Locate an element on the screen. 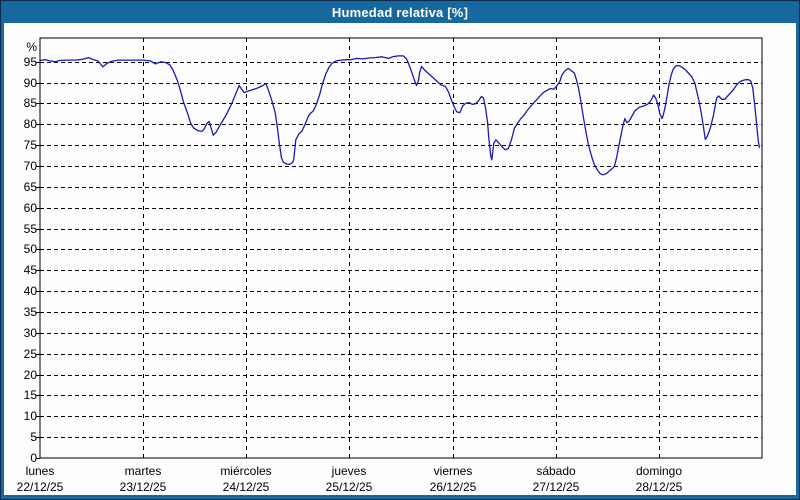 This screenshot has height=500, width=800. y-tick-label: 50 is located at coordinates (30, 249).